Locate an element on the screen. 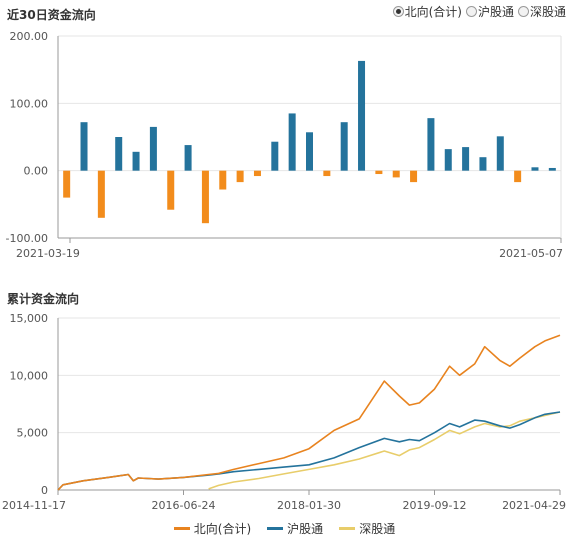 This screenshot has width=569, height=544. radio-north: 北向(合计) is located at coordinates (427, 11).